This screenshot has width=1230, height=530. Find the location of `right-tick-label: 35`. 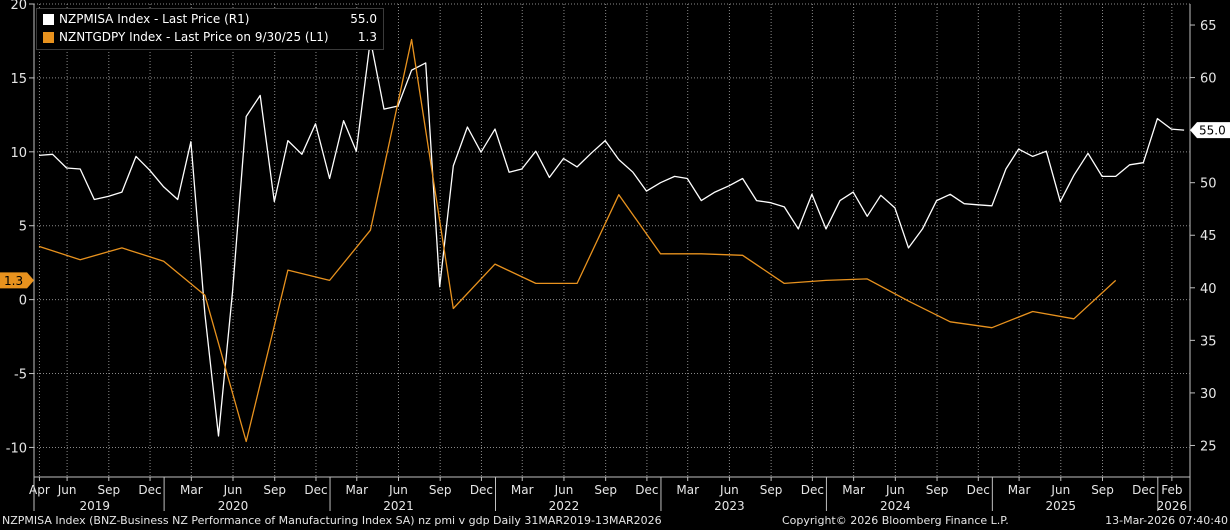

right-tick-label: 35 is located at coordinates (1208, 341).